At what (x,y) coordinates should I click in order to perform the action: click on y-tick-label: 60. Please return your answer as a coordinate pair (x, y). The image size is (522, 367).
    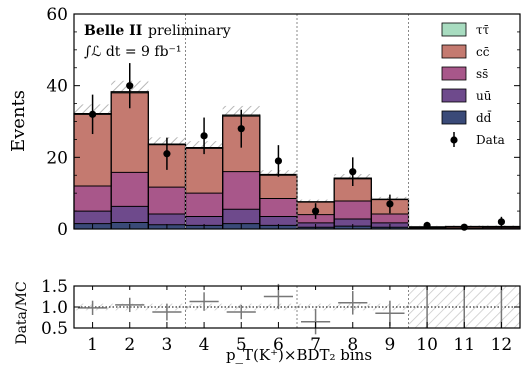
    Looking at the image, I should click on (57, 15).